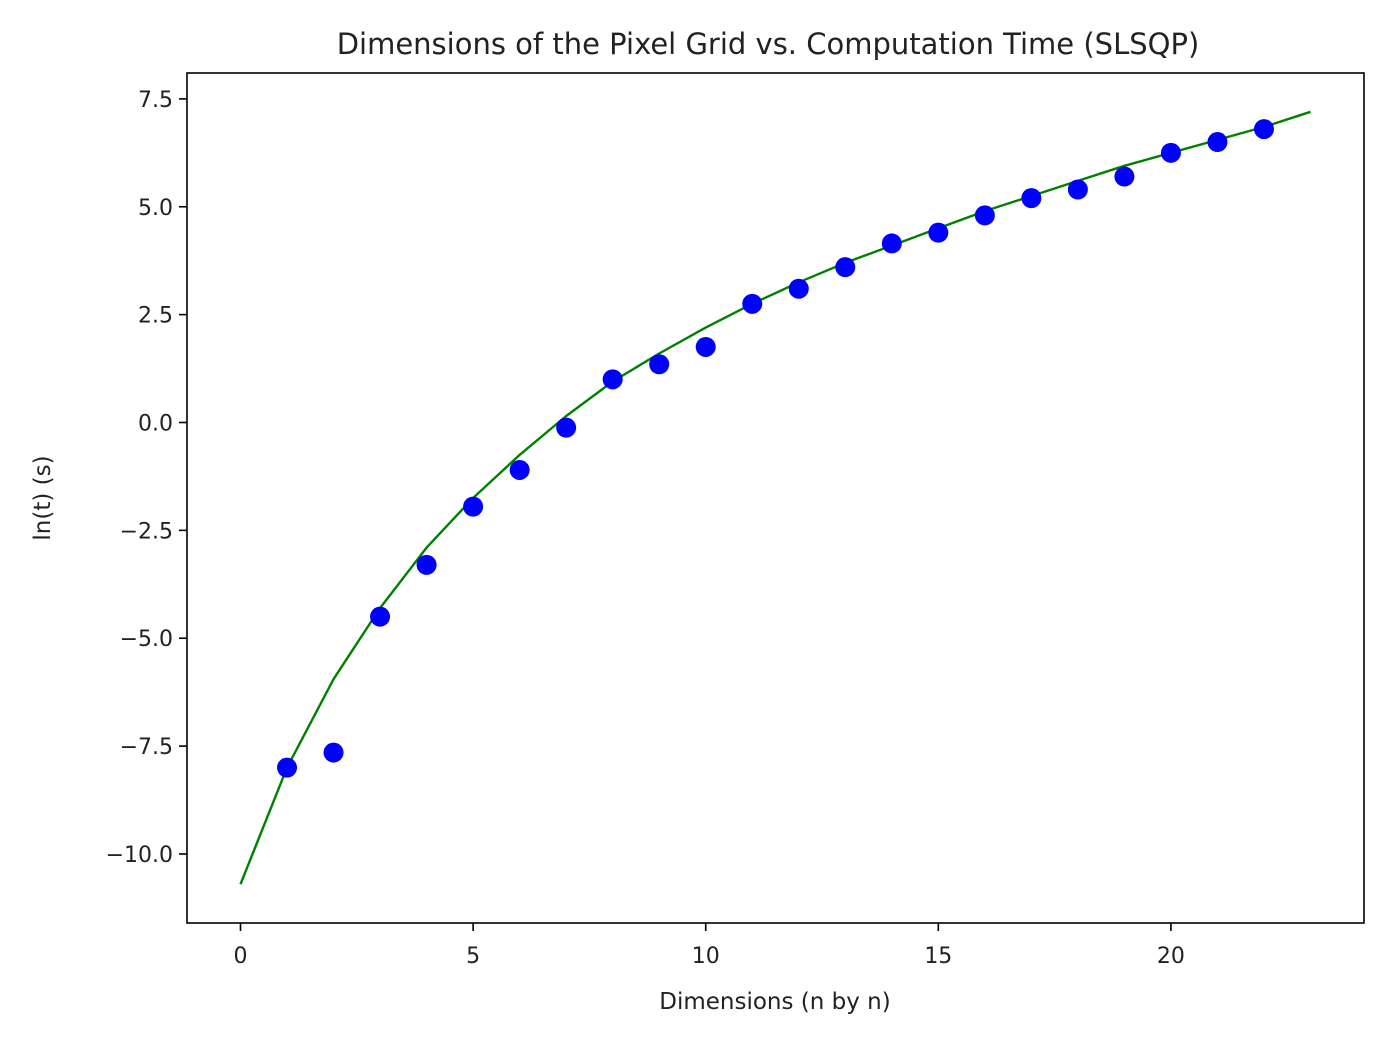 The width and height of the screenshot is (1384, 1042). Describe the element at coordinates (146, 639) in the screenshot. I see `y-tick-label: −5.0` at that location.